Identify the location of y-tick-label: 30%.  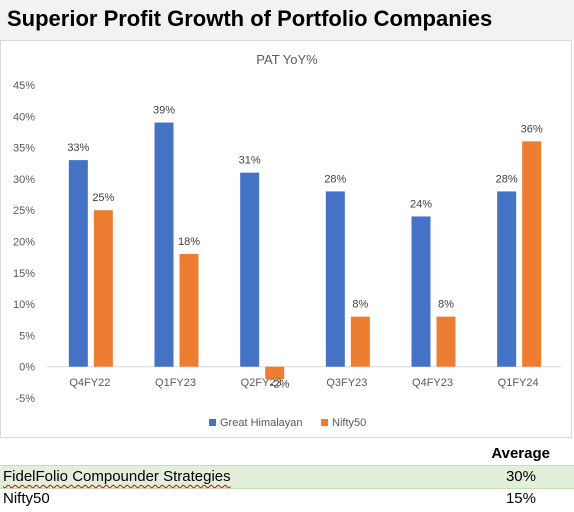
(24, 180).